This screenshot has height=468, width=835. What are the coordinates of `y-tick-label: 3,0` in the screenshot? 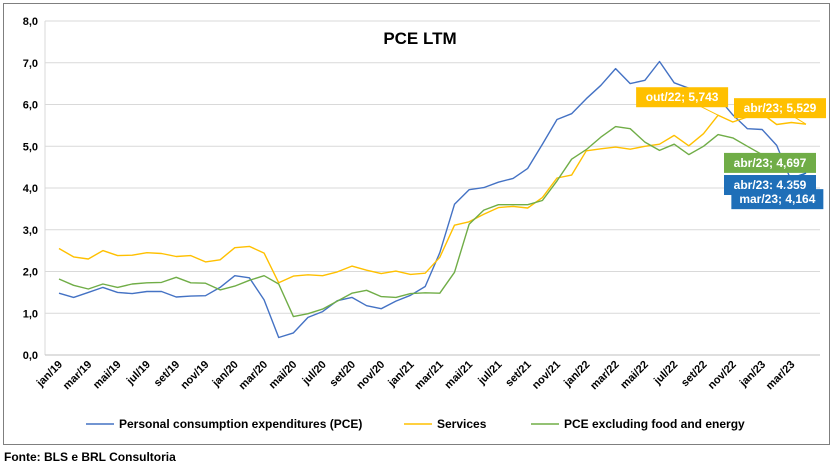 It's located at (30, 231).